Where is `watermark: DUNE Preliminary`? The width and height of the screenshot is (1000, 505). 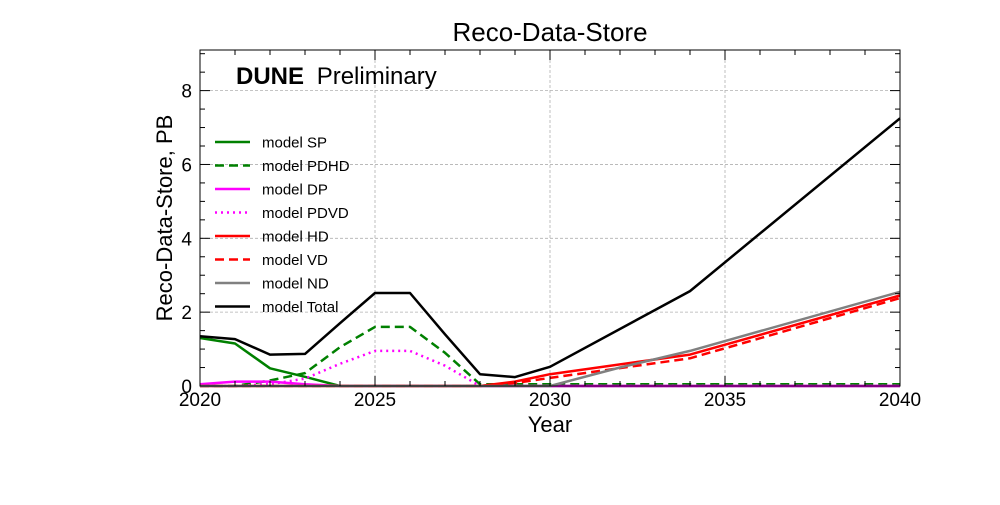 watermark: DUNE Preliminary is located at coordinates (336, 76).